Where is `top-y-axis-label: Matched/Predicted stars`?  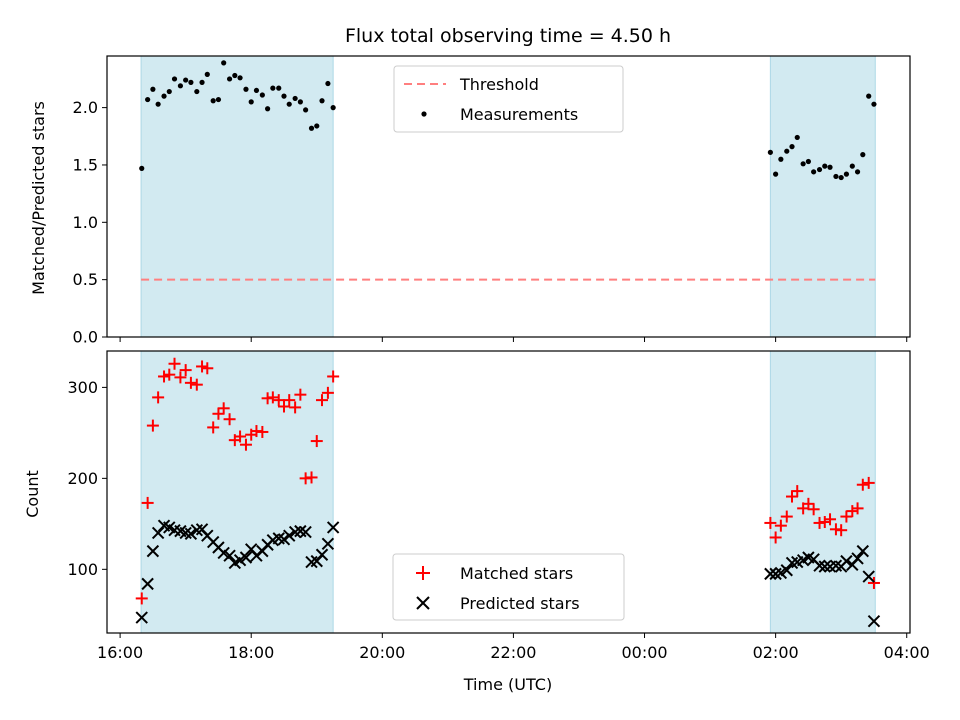 top-y-axis-label: Matched/Predicted stars is located at coordinates (38, 198).